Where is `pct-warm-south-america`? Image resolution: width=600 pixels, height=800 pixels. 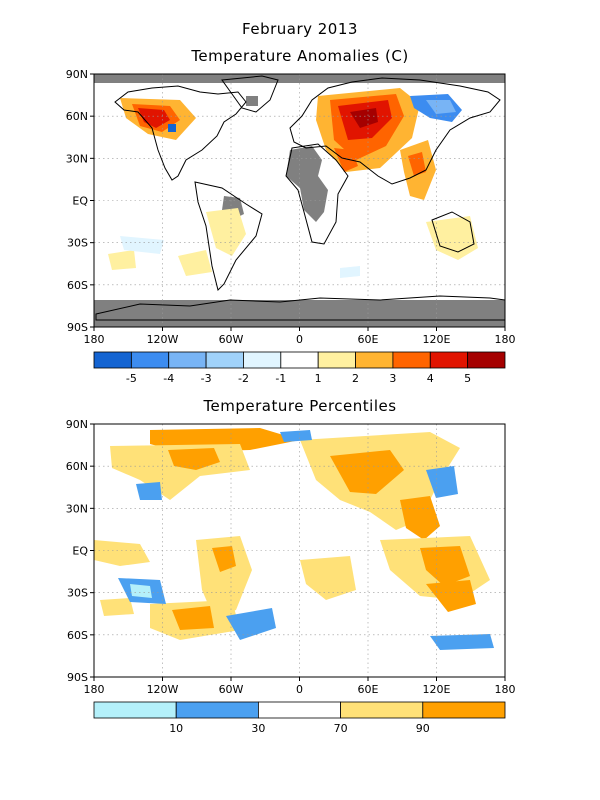
pct-warm-south-america is located at coordinates (224, 577).